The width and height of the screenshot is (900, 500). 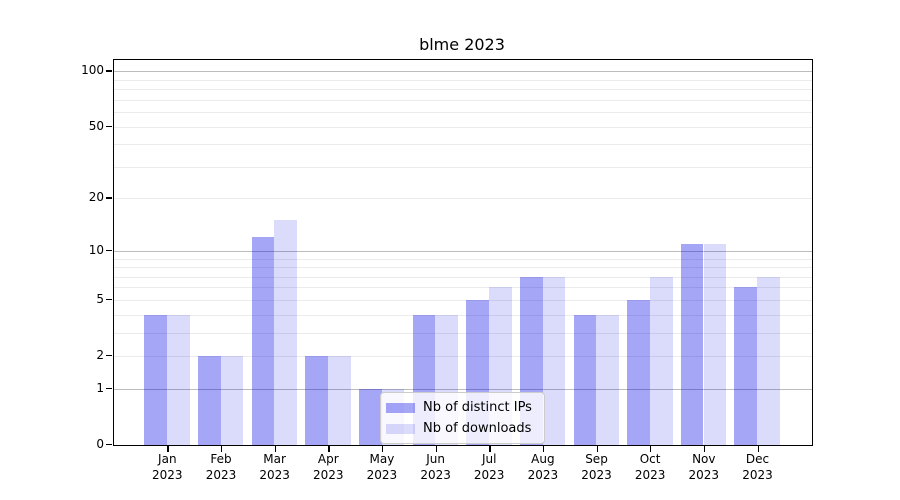 I want to click on legend: Nb of distinct IPs Nb of downloads, so click(x=462, y=418).